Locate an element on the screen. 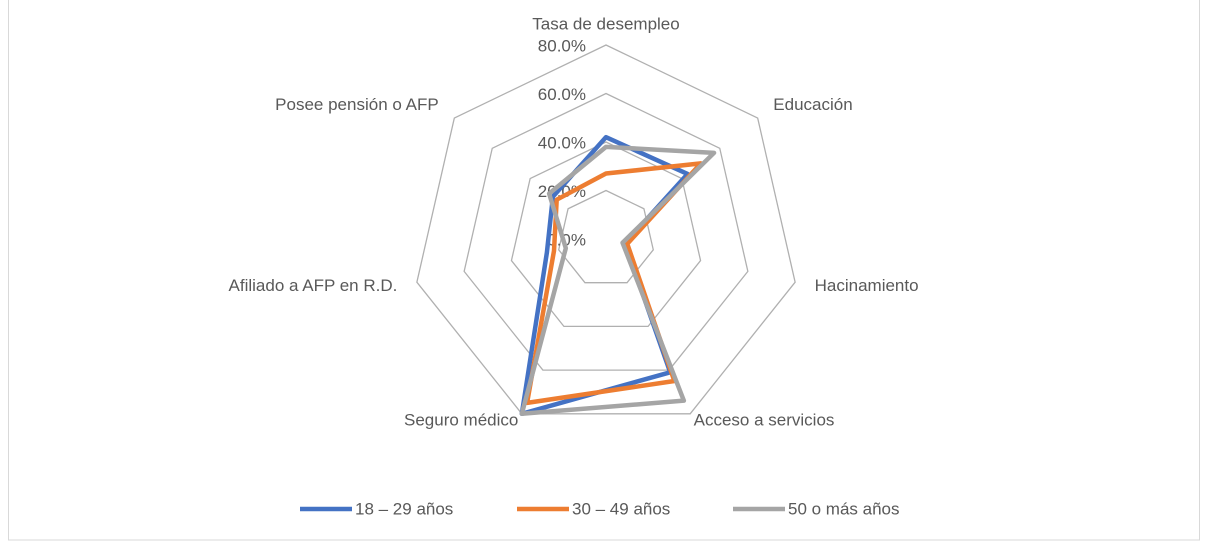 The height and width of the screenshot is (544, 1207). category-label: Hacinamiento is located at coordinates (867, 285).